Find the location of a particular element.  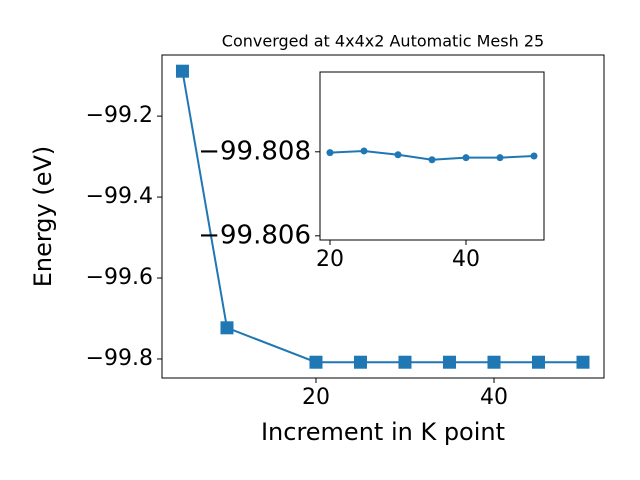

y-axis-label: Energy (eV) is located at coordinates (43, 217).